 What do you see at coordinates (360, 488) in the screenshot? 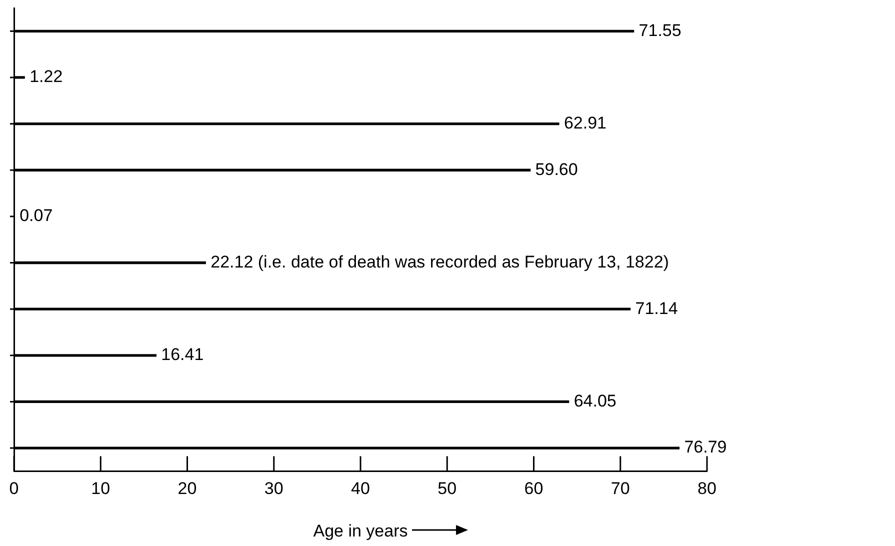
I see `x-tick-label: 40` at bounding box center [360, 488].